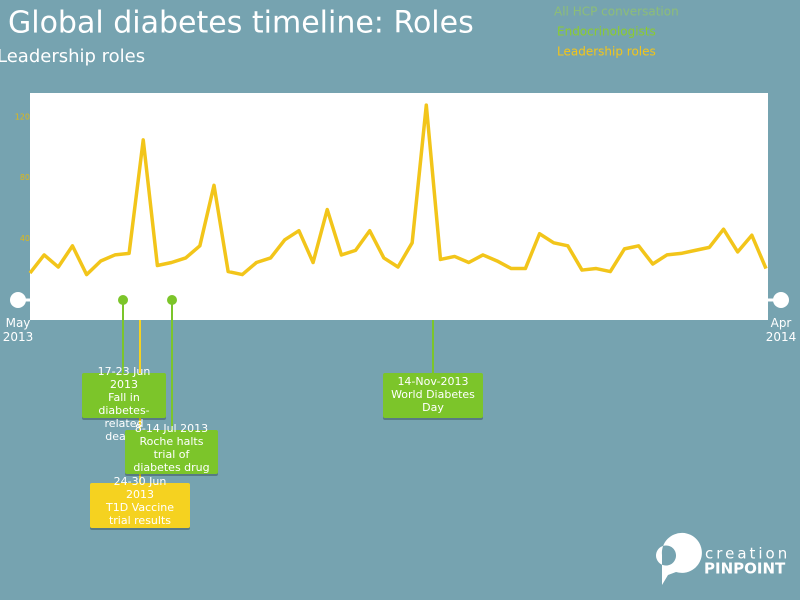 The height and width of the screenshot is (600, 800). What do you see at coordinates (140, 488) in the screenshot?
I see `annotation-date: 24-30 Jun 2013` at bounding box center [140, 488].